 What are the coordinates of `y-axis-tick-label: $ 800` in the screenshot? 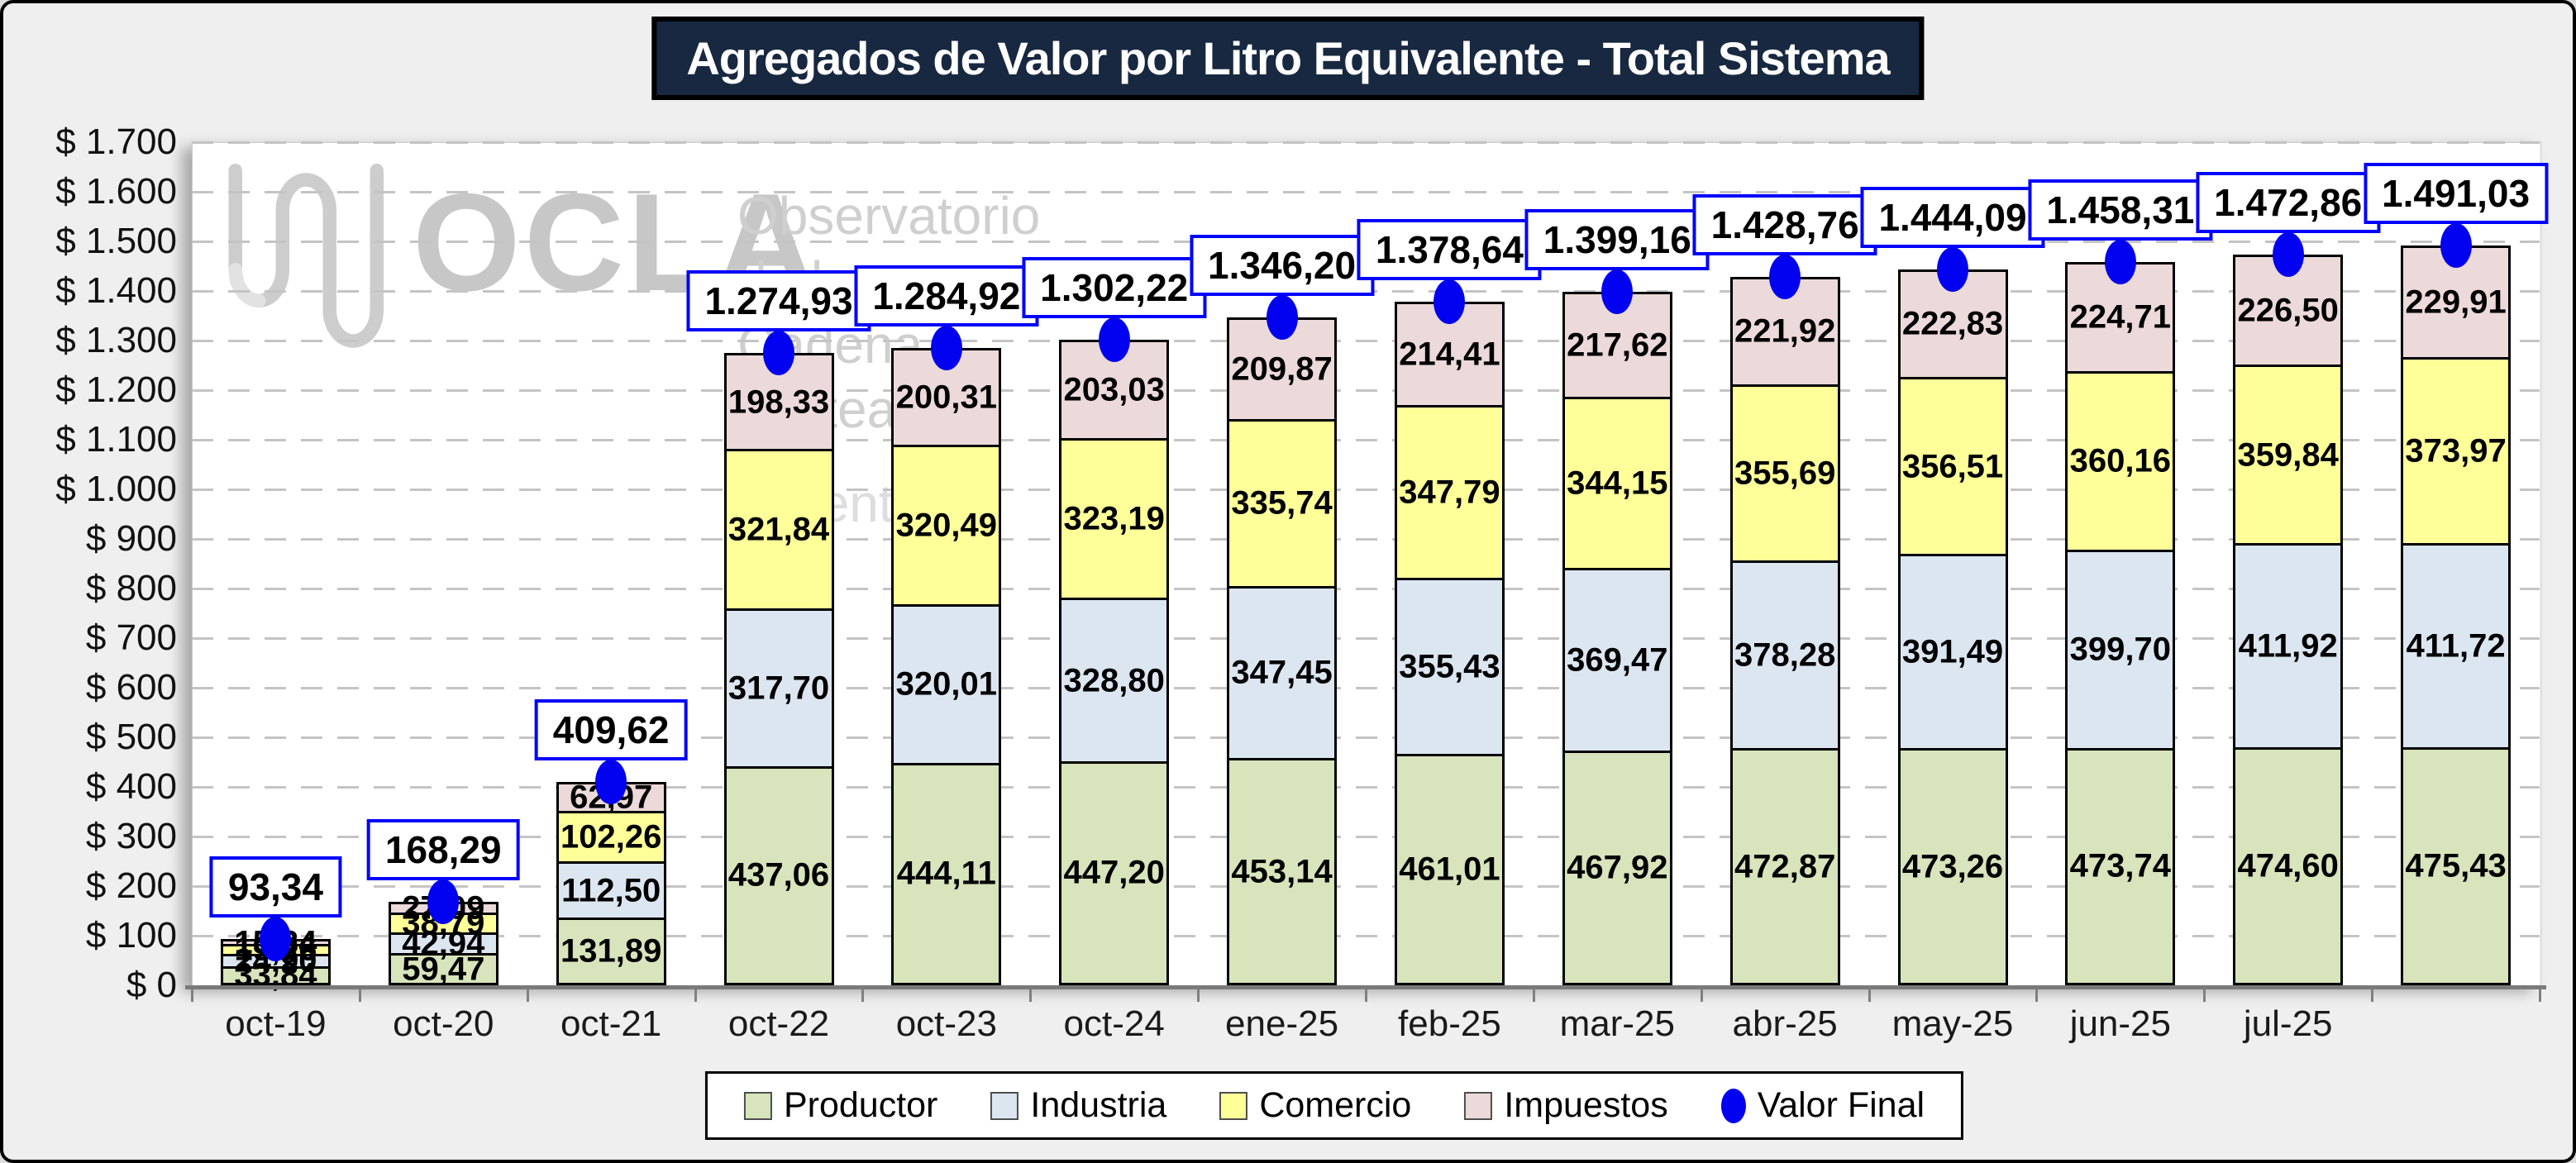 It's located at (131, 588).